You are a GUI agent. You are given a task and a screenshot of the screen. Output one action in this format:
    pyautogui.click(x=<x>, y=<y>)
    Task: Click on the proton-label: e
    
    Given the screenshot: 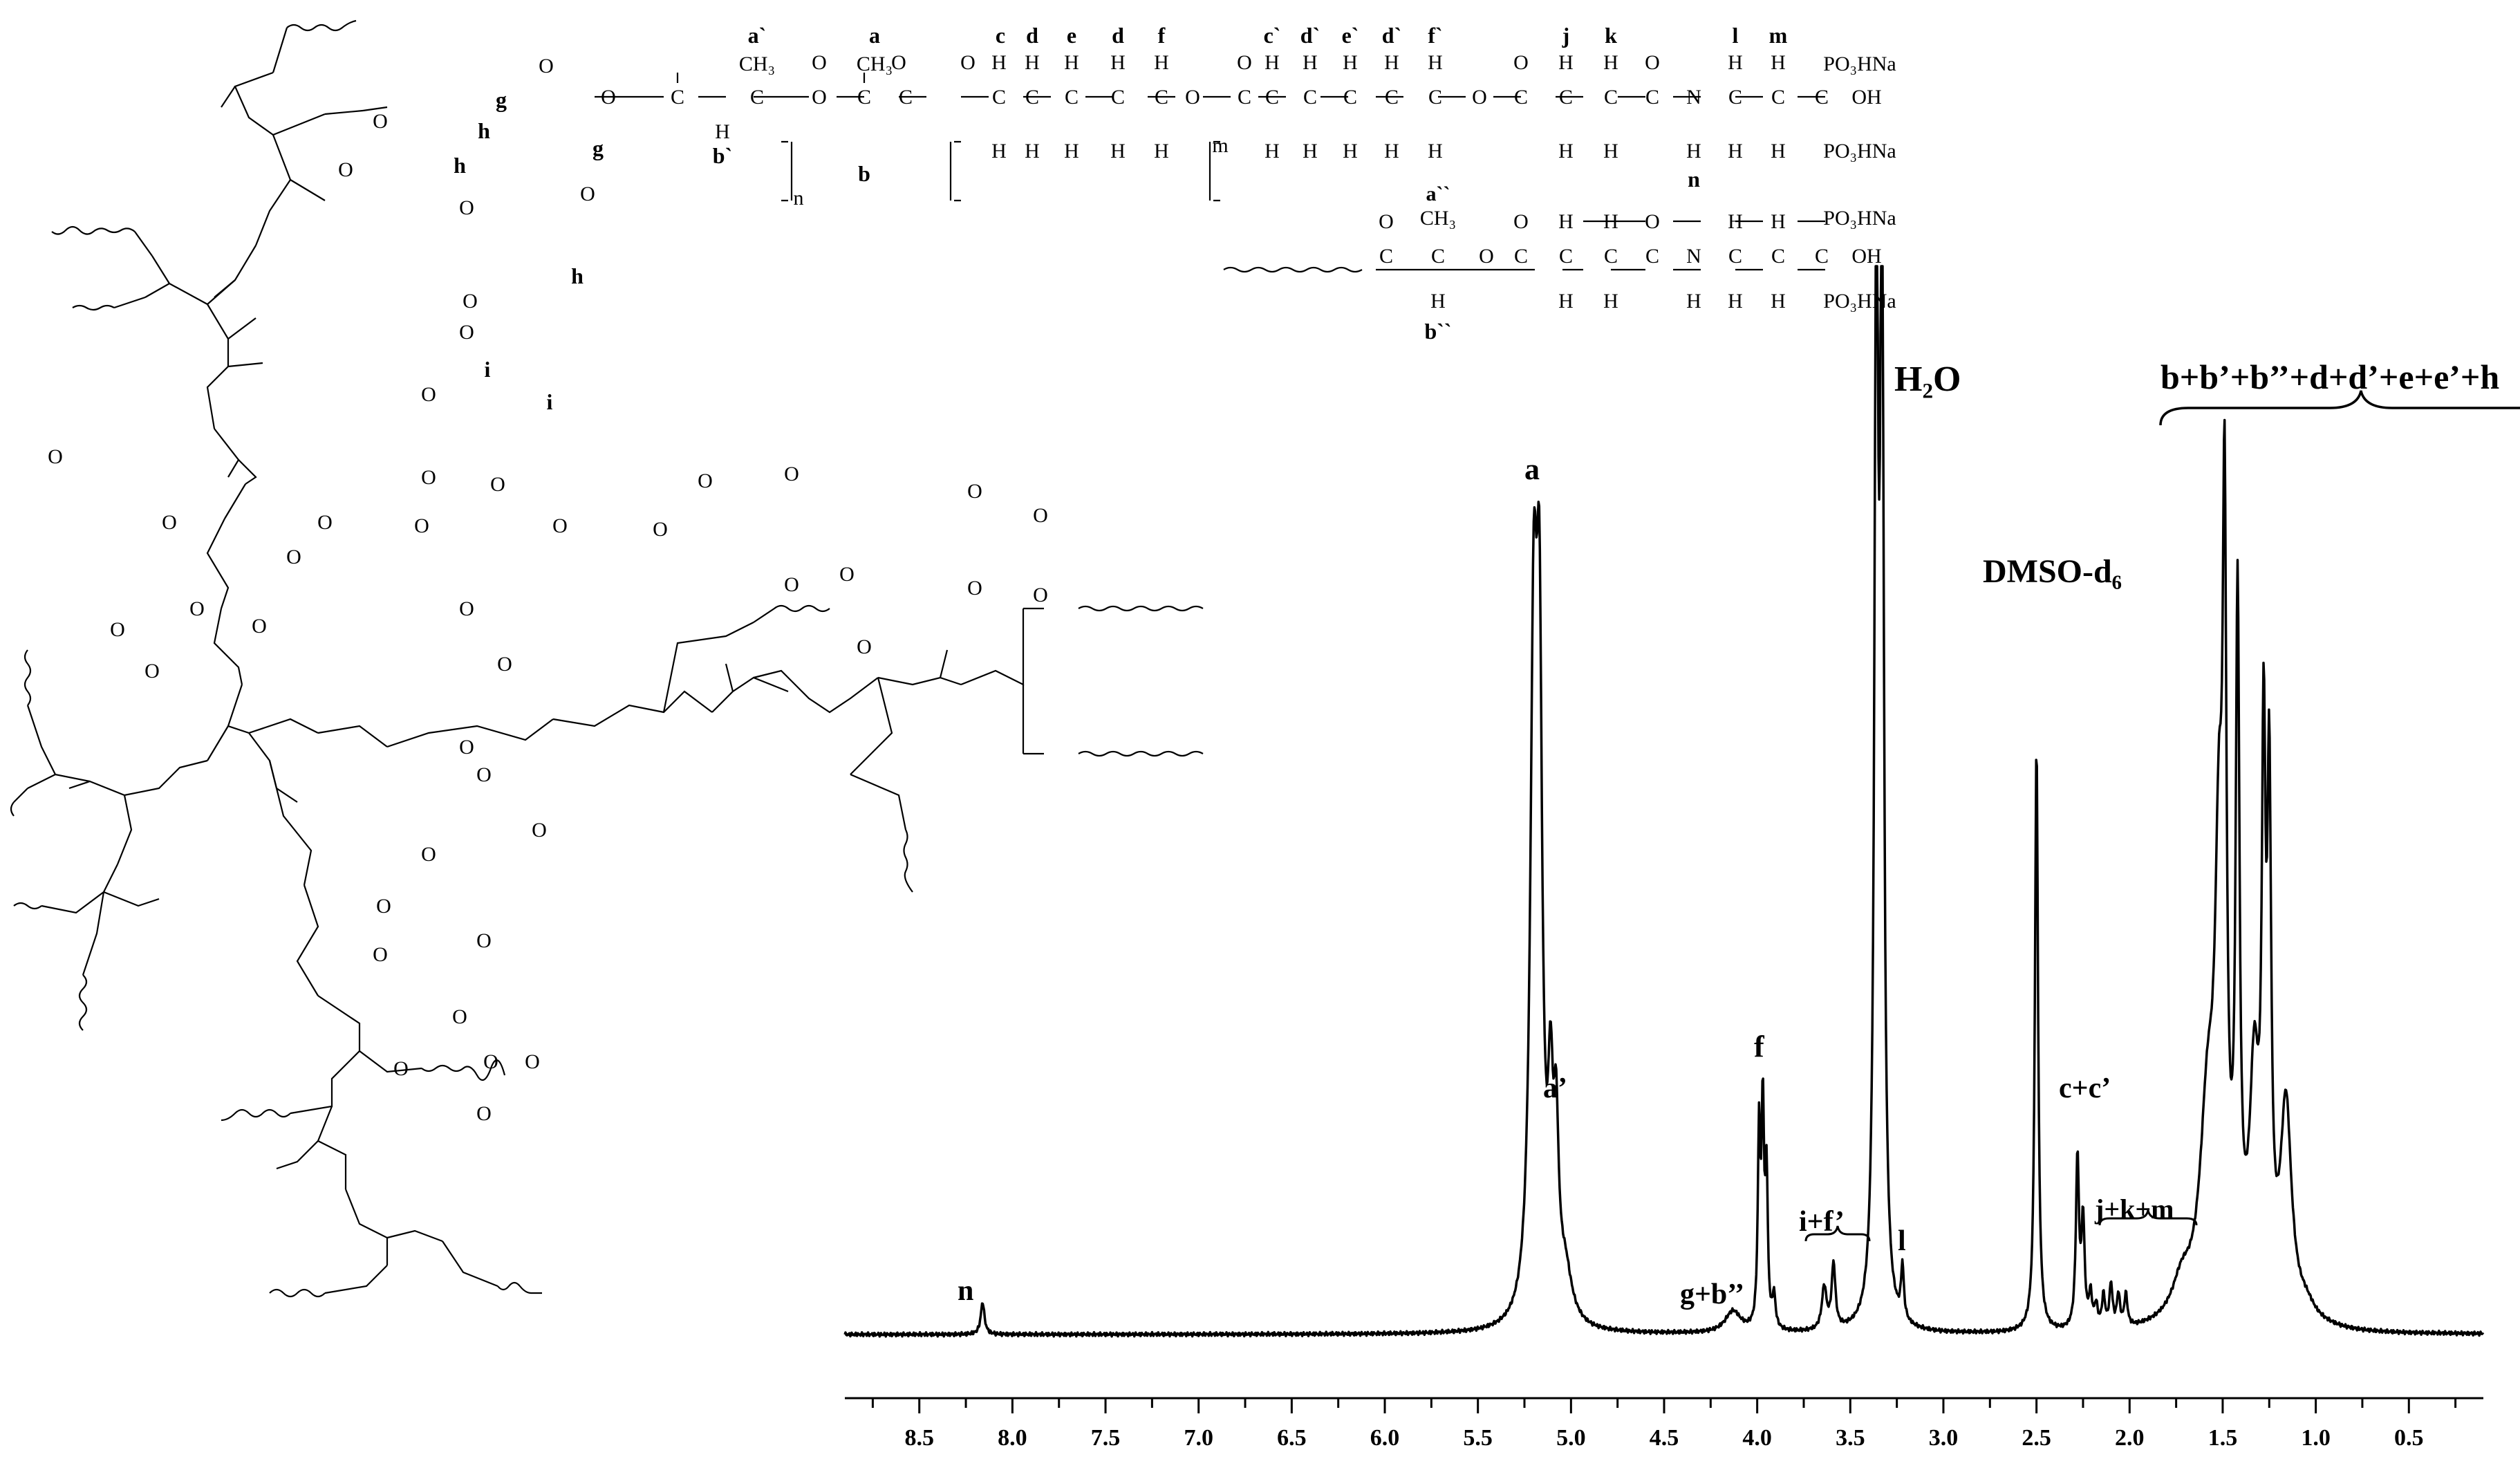 What is the action you would take?
    pyautogui.click(x=1071, y=35)
    